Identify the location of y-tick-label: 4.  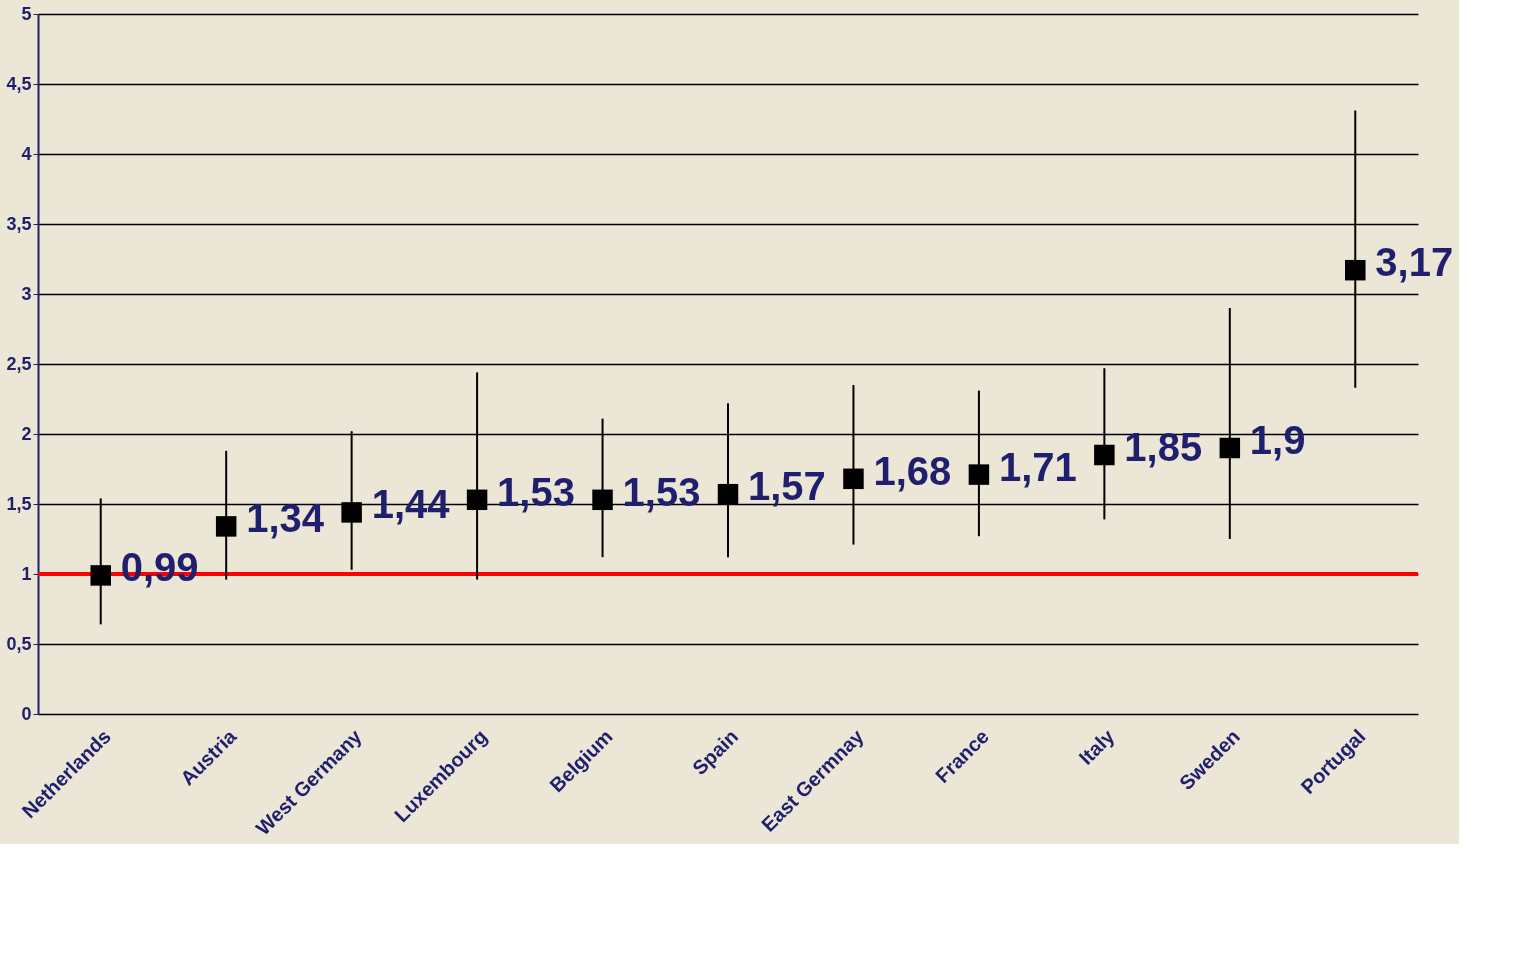
(26, 153).